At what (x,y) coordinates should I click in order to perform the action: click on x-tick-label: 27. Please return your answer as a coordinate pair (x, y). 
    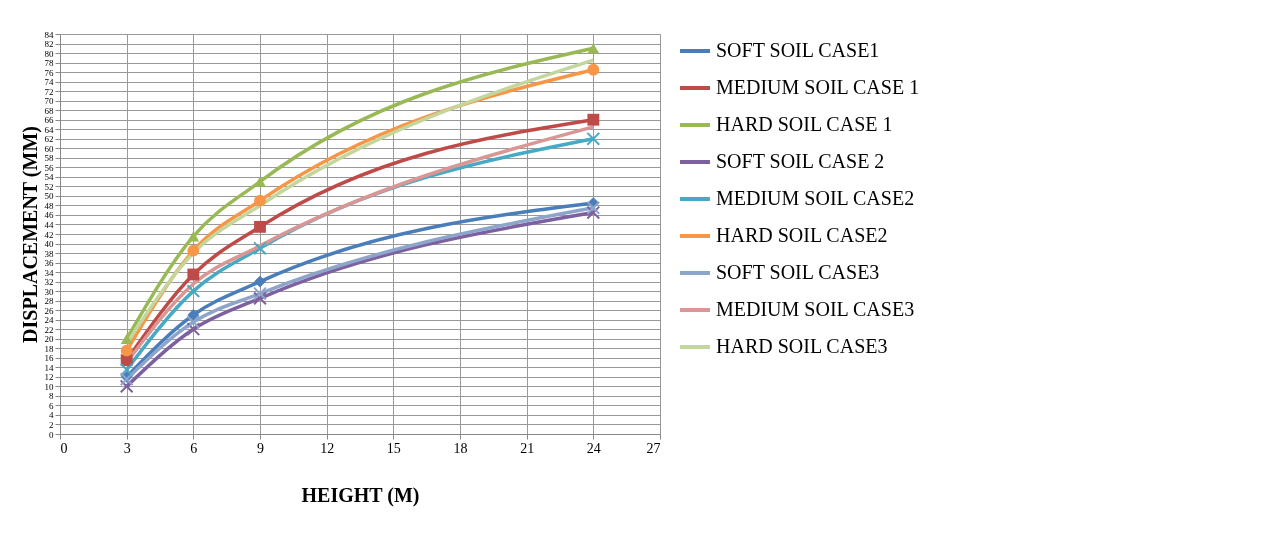
    Looking at the image, I should click on (653, 448).